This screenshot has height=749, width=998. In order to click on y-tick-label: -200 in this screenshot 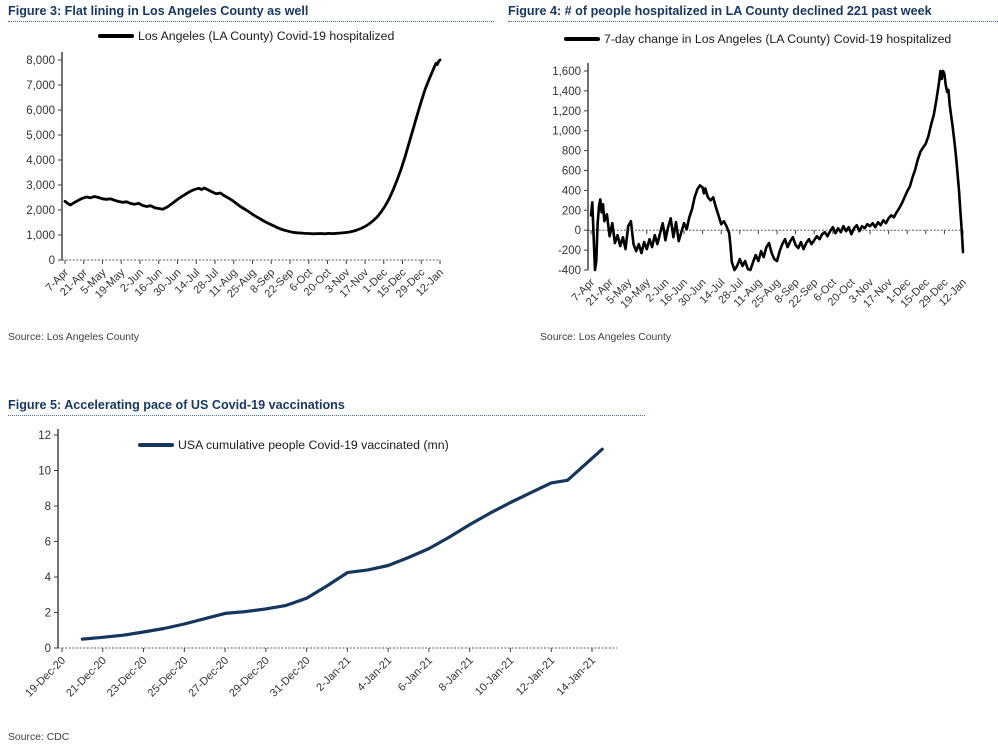, I will do `click(569, 251)`.